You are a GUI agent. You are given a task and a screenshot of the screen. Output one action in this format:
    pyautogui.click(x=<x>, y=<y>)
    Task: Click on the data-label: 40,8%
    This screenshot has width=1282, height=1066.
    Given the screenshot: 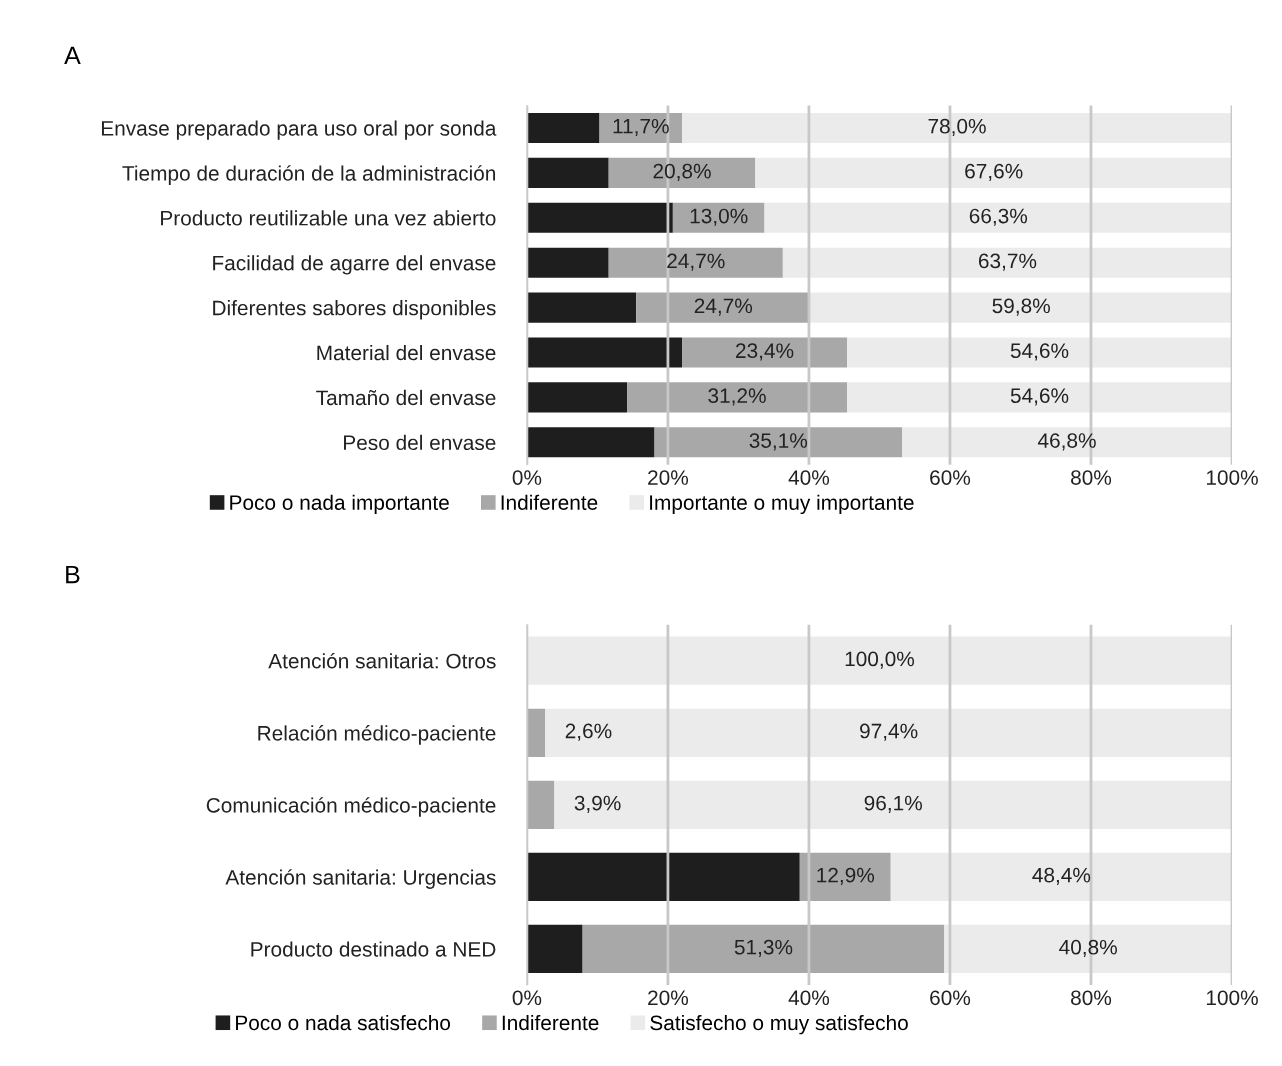 What is the action you would take?
    pyautogui.click(x=1088, y=948)
    